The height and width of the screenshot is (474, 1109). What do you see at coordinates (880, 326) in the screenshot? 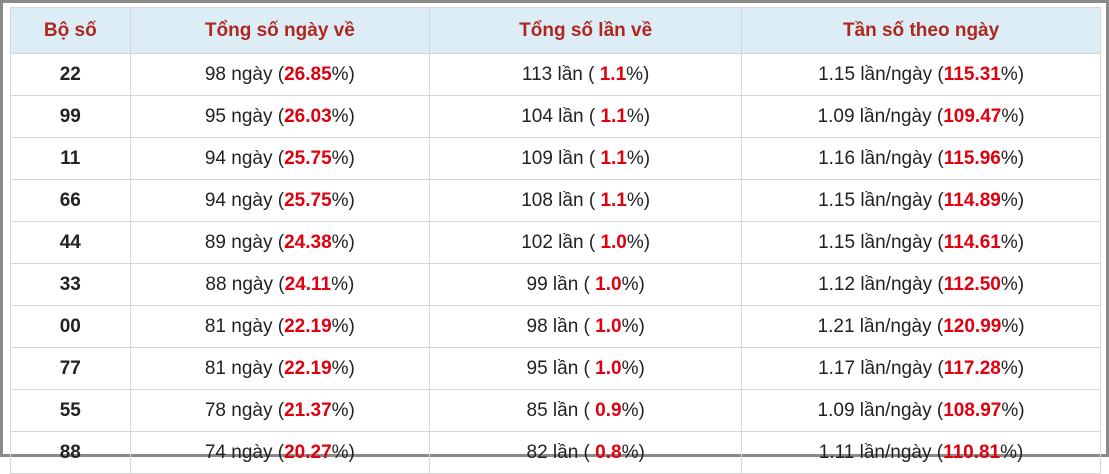
I see `cell-text: 1.21 lần/ngày (` at bounding box center [880, 326].